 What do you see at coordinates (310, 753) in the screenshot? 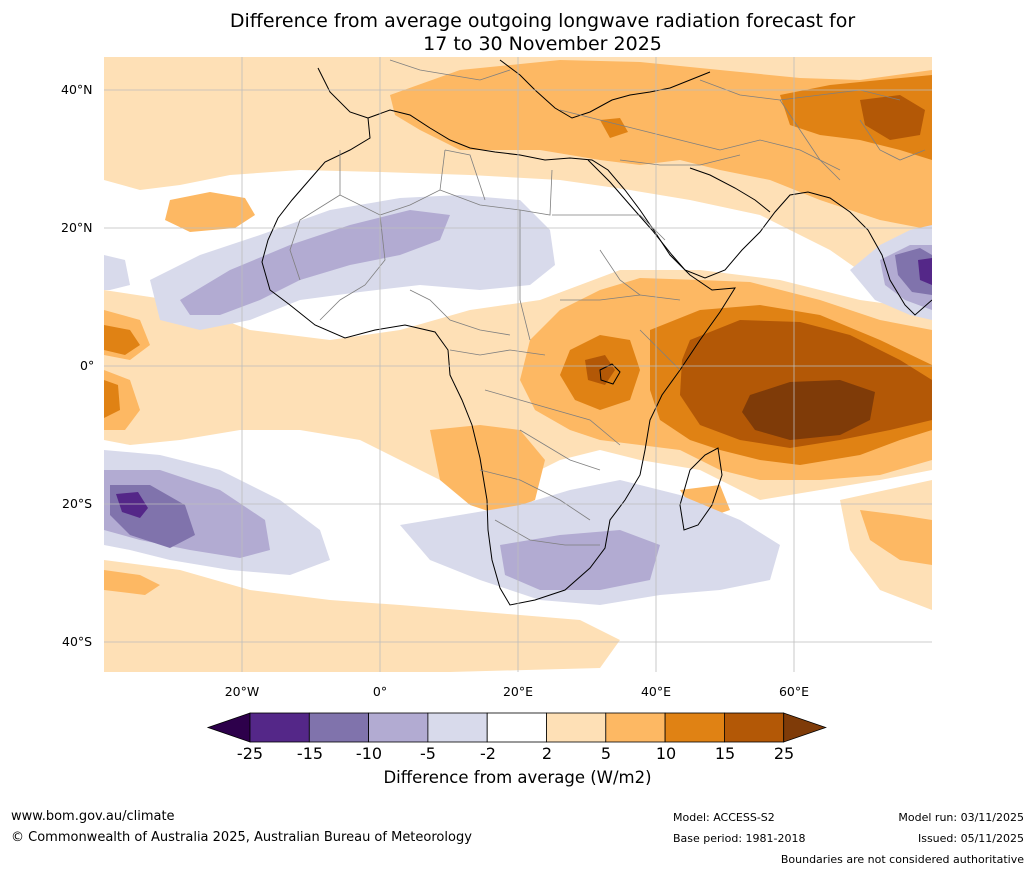
I see `colorbar-tick: -15` at bounding box center [310, 753].